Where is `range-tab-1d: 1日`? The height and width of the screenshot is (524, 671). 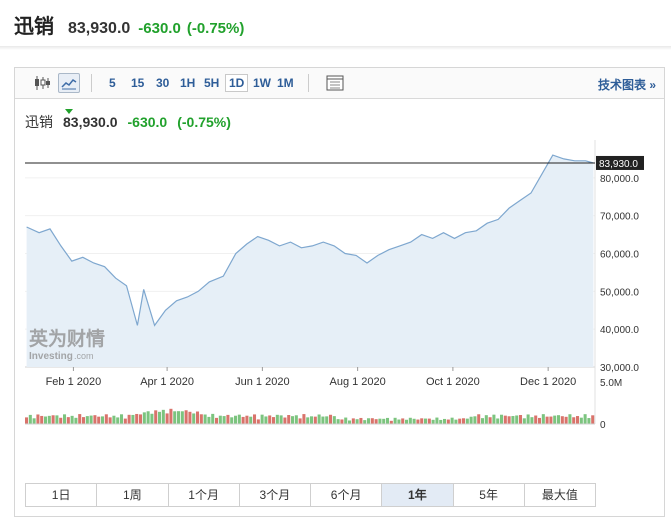
range-tab-1d: 1日 is located at coordinates (62, 495).